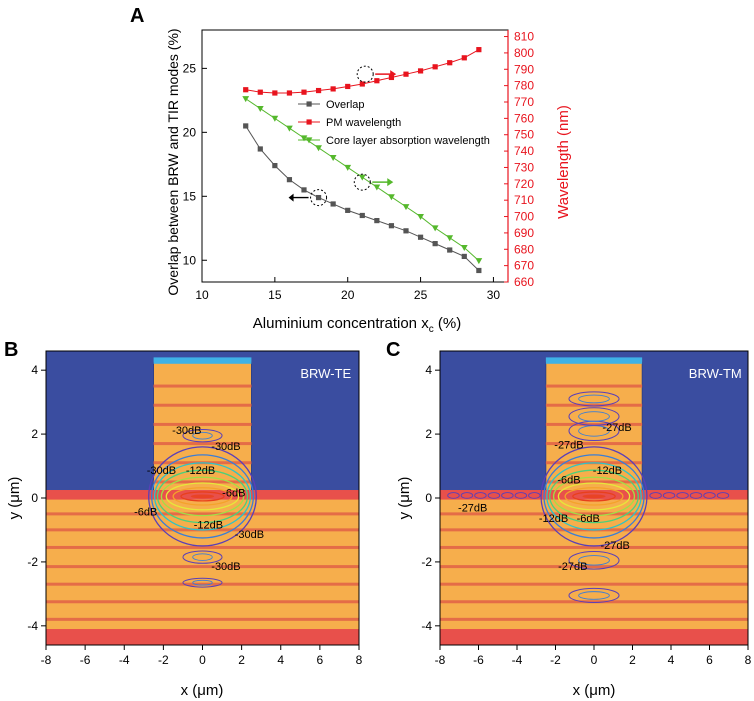 This screenshot has height=701, width=754. What do you see at coordinates (428, 498) in the screenshot?
I see `y-tick-label: 0` at bounding box center [428, 498].